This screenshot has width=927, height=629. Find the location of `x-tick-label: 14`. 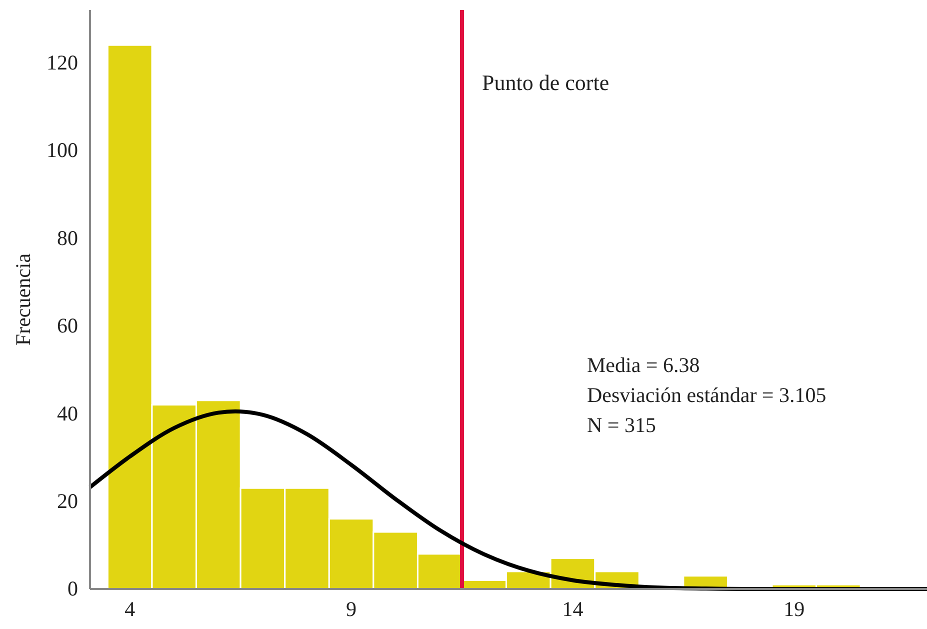

x-tick-label: 14 is located at coordinates (573, 608).